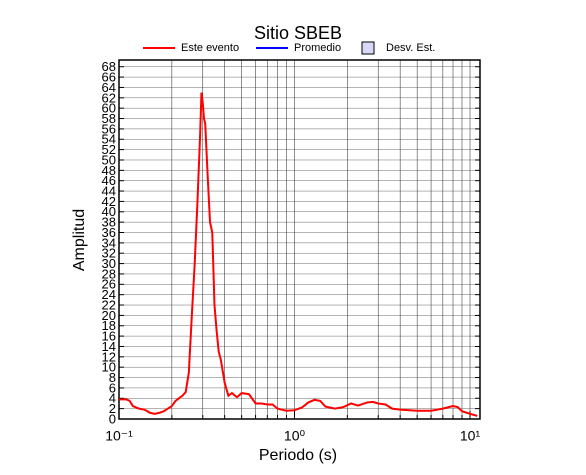  What do you see at coordinates (109, 170) in the screenshot?
I see `y-tick-label: 48` at bounding box center [109, 170].